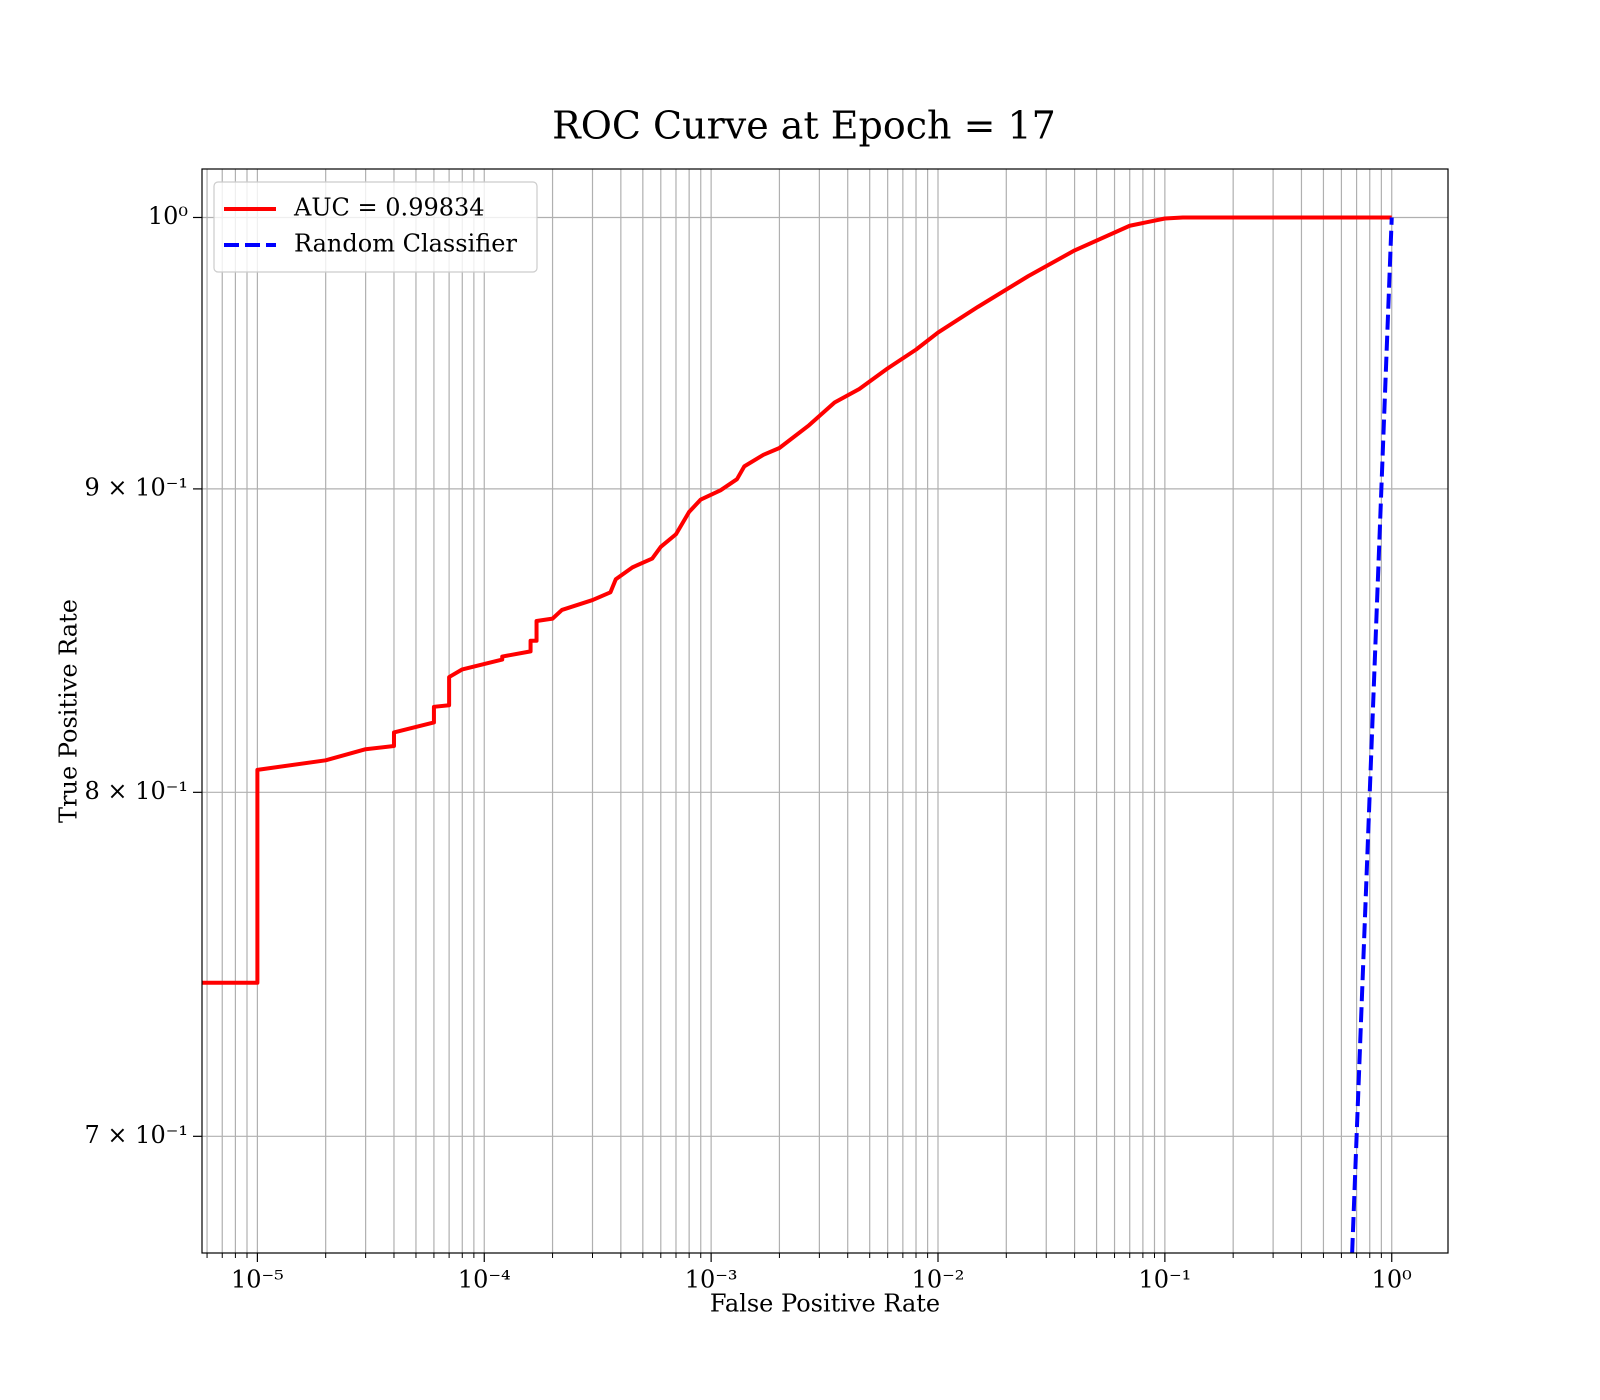 The image size is (1600, 1400). Describe the element at coordinates (804, 126) in the screenshot. I see `chart-title: ROC Curve at Epoch = 17` at that location.